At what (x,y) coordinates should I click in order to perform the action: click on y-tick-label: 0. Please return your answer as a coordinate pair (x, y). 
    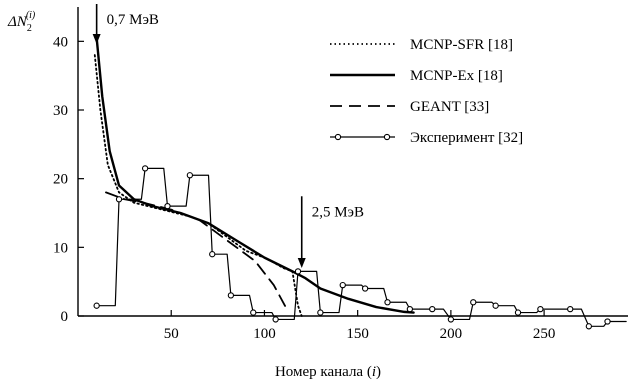
    Looking at the image, I should click on (65, 317).